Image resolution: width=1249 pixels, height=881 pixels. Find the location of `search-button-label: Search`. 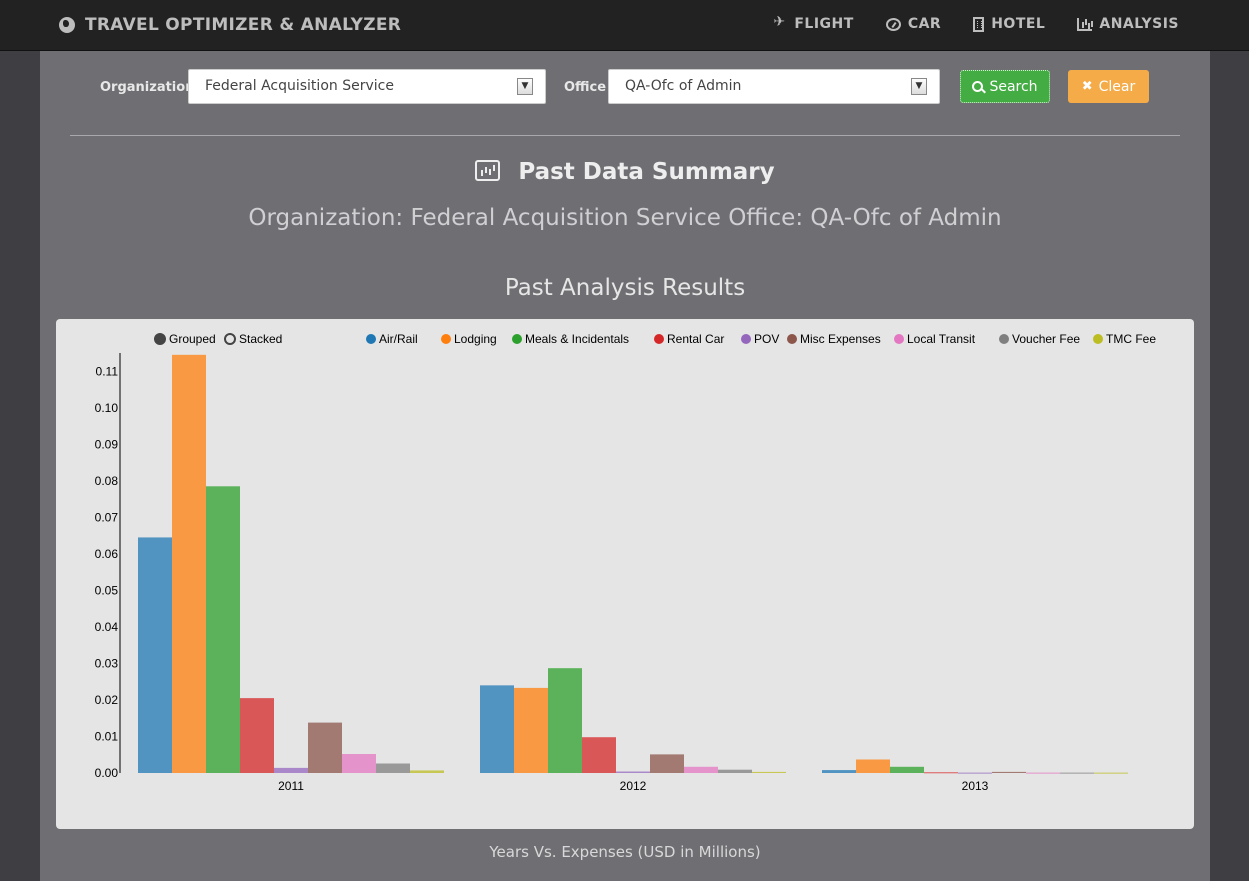

search-button-label: Search is located at coordinates (1013, 86).